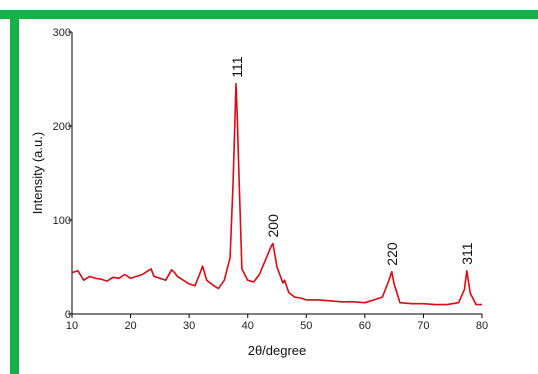 Image resolution: width=538 pixels, height=374 pixels. What do you see at coordinates (269, 14) in the screenshot?
I see `green-frame-top-border` at bounding box center [269, 14].